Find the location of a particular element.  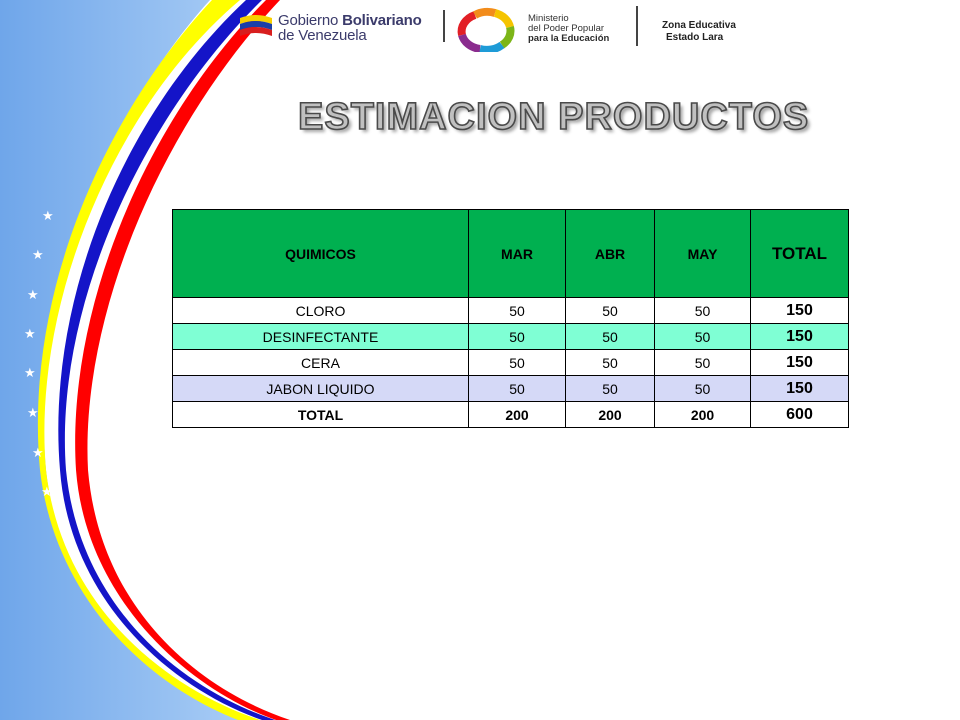

zona-educativa-text: Zona Educativa Estado Lara is located at coordinates (699, 32).